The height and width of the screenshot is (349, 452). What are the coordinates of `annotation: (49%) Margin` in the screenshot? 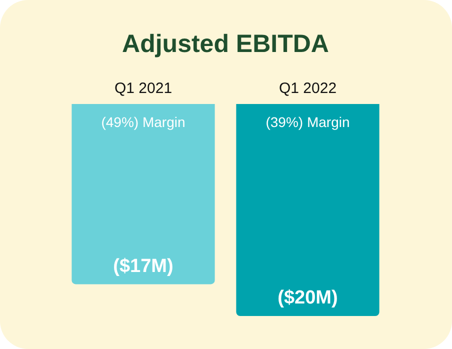 It's located at (143, 122).